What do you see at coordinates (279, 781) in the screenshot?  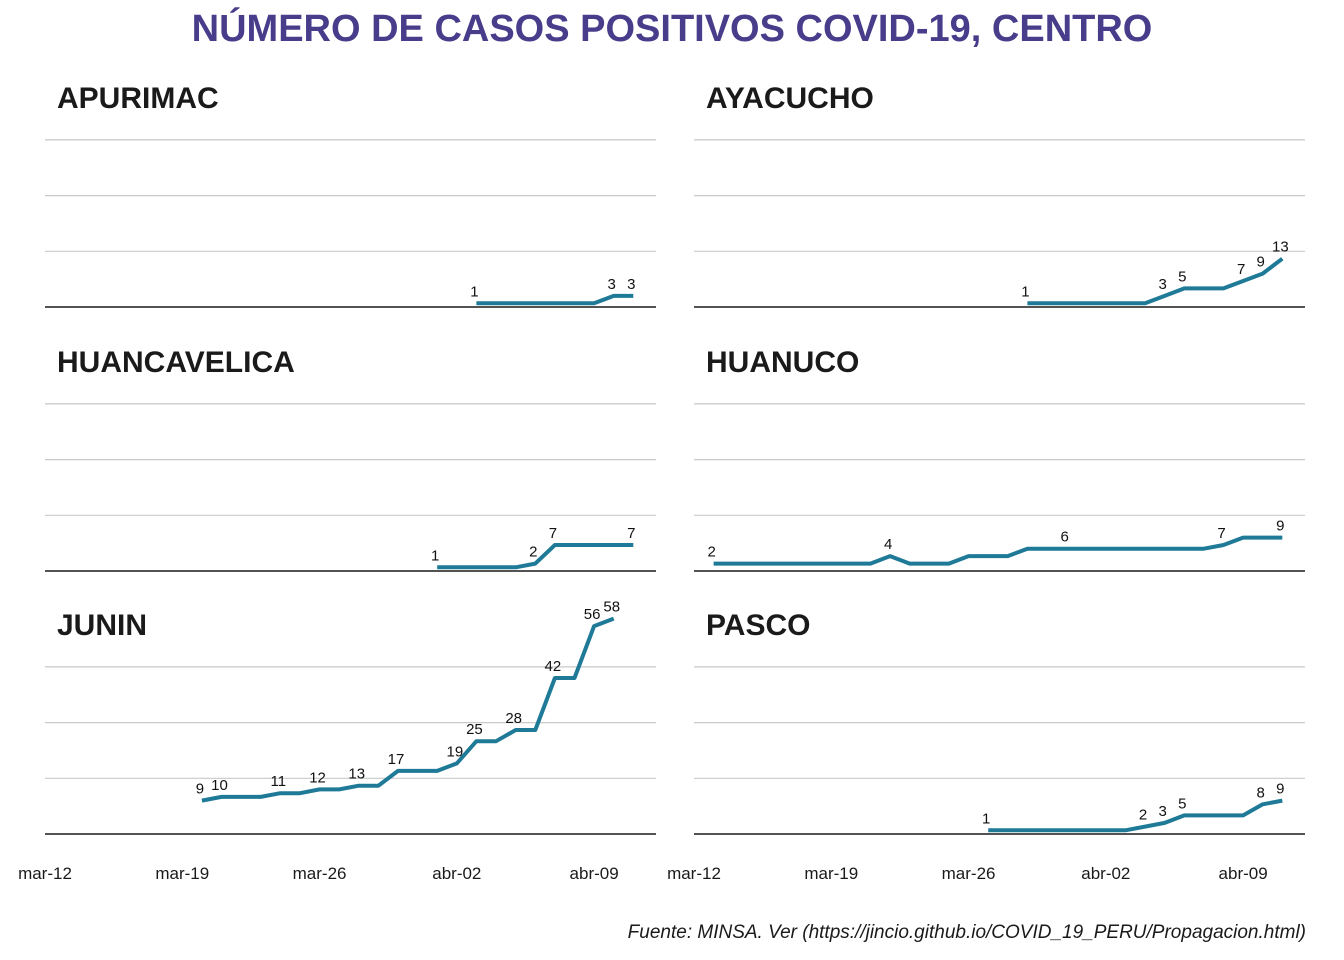 I see `junin-data-label: 11` at bounding box center [279, 781].